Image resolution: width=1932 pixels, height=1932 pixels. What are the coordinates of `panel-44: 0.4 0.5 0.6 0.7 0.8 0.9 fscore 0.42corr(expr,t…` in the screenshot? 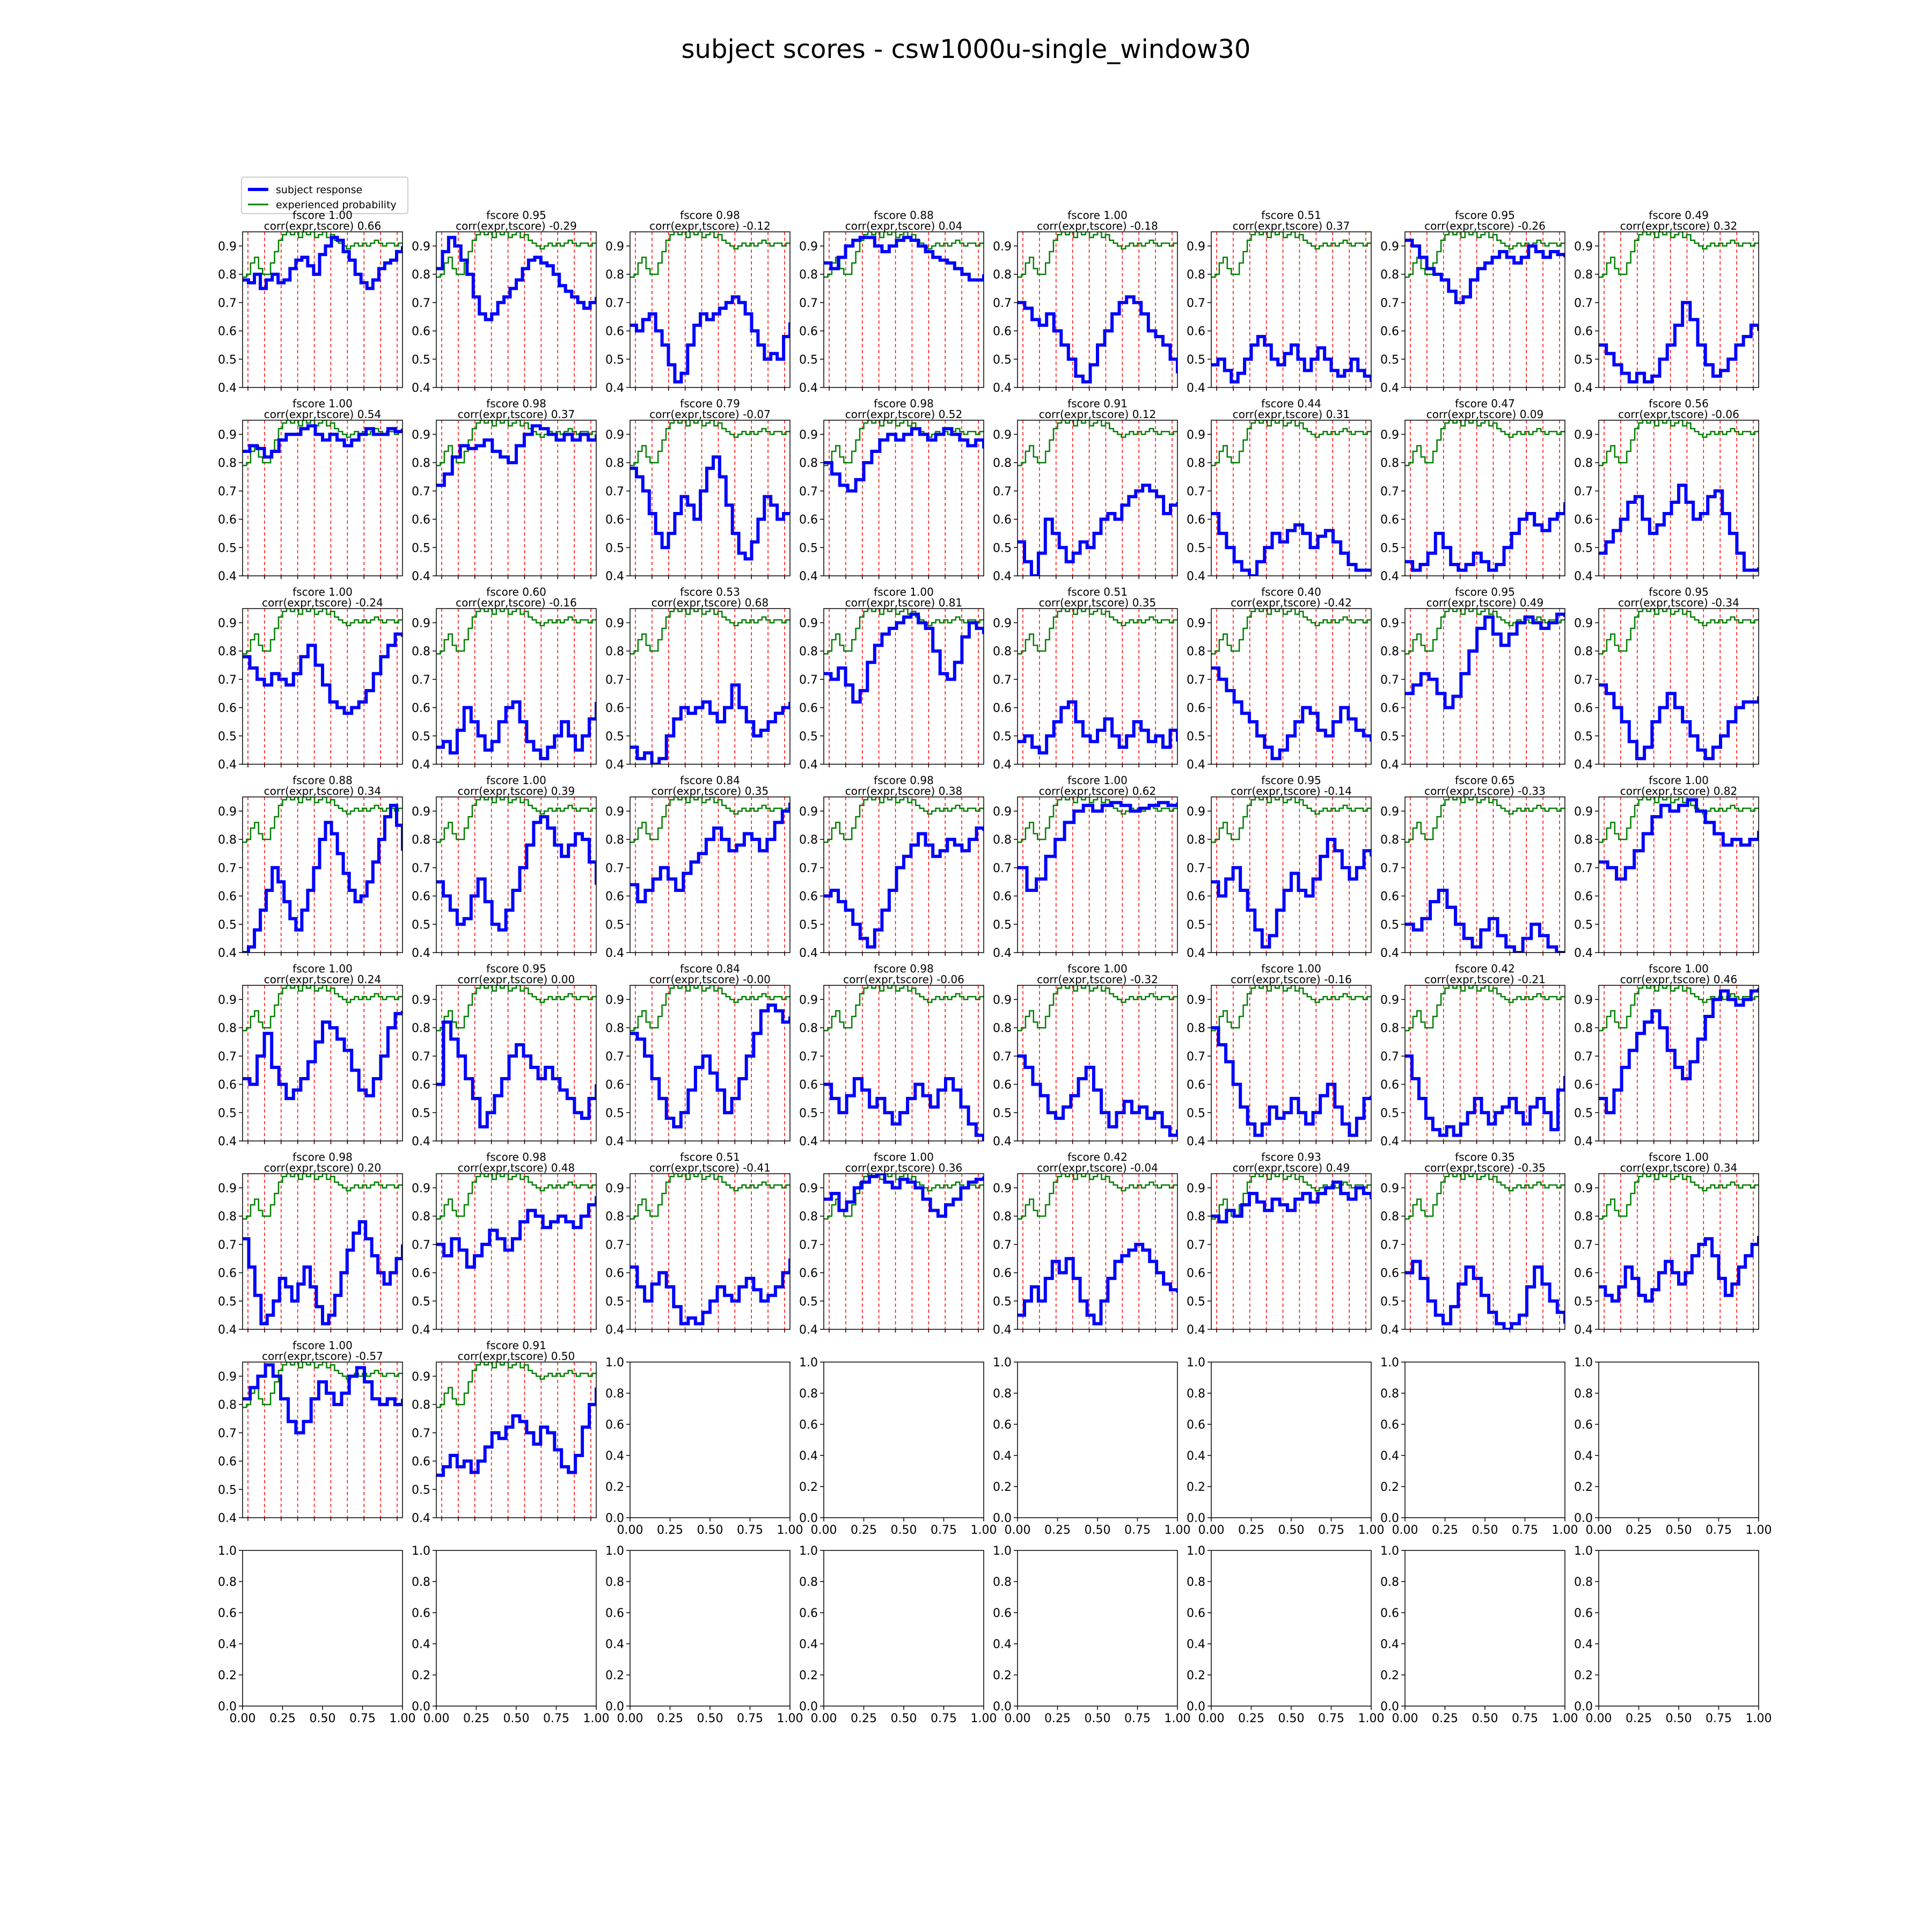 It's located at (1085, 1244).